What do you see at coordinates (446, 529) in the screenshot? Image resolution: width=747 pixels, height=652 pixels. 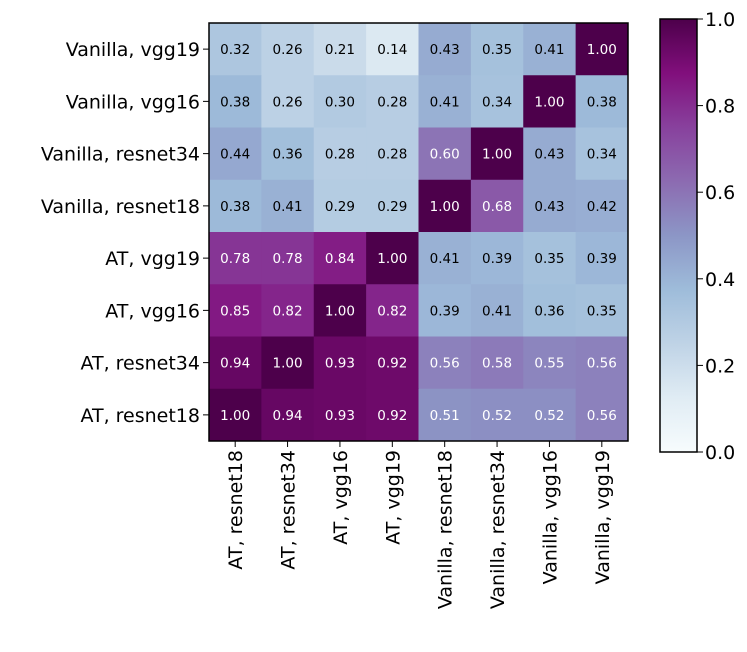 I see `column-label: Vanilla, resnet18` at bounding box center [446, 529].